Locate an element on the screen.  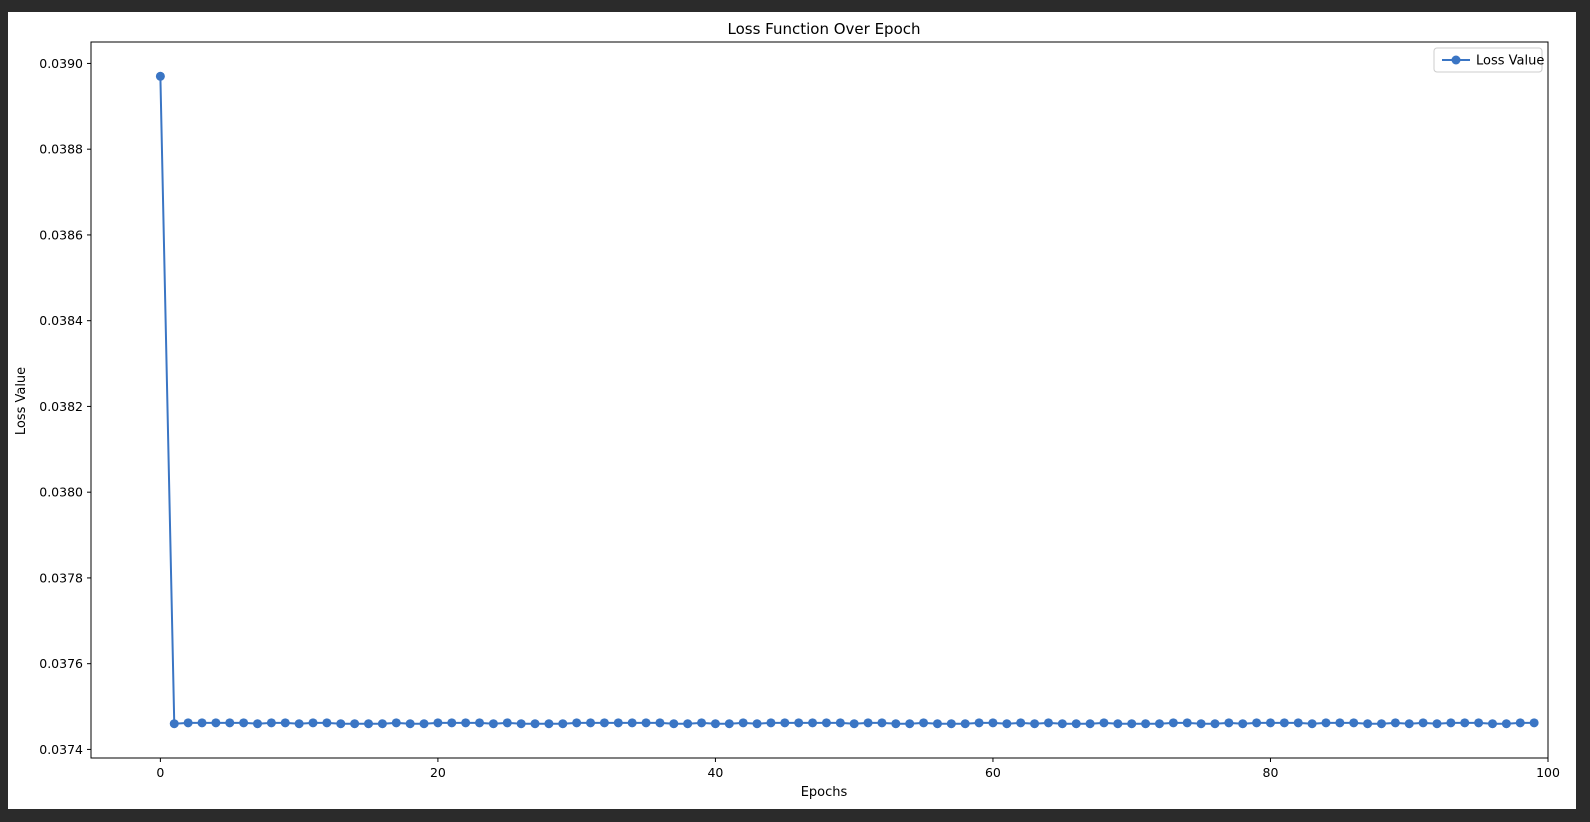
y-tick-label: 0.0374 is located at coordinates (61, 749).